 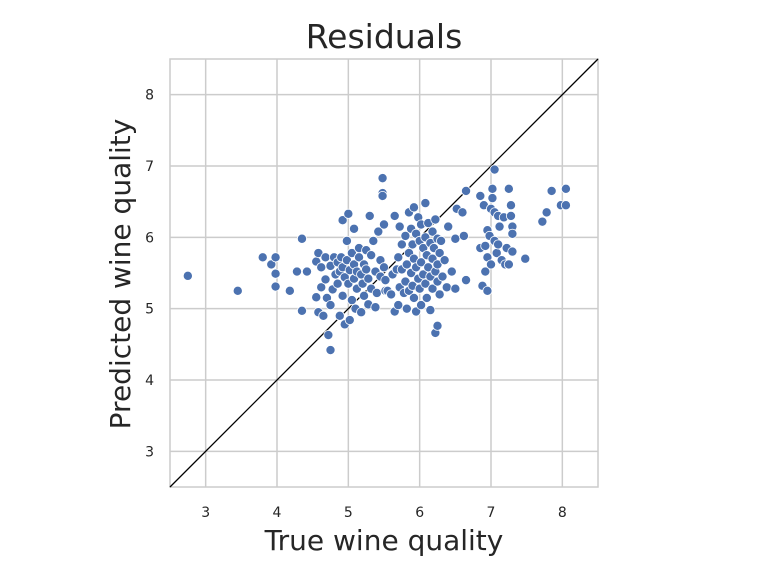 What do you see at coordinates (277, 513) in the screenshot?
I see `x-tick-label: 4` at bounding box center [277, 513].